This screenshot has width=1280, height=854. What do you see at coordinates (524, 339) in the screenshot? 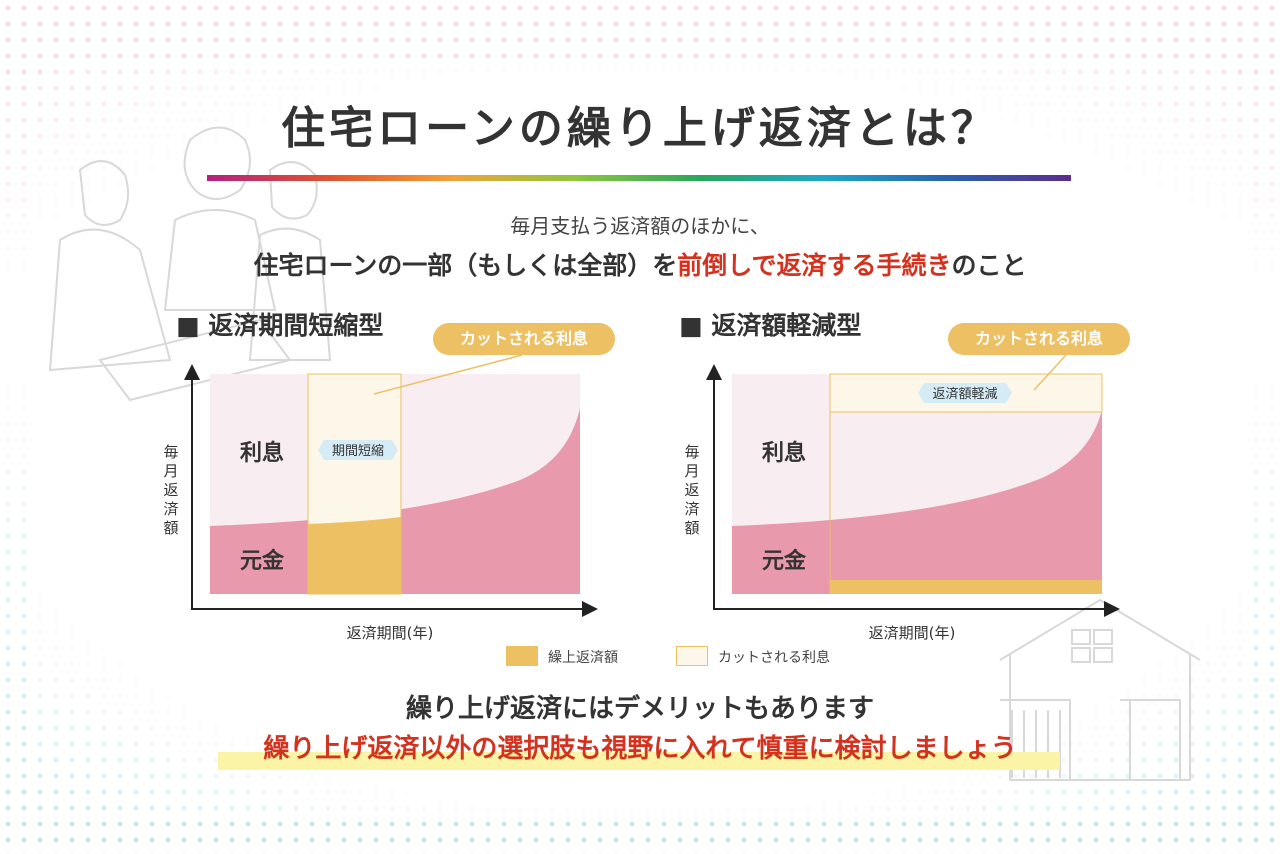
I see `chart1-cut-interest-pill: カットされる利息` at bounding box center [524, 339].